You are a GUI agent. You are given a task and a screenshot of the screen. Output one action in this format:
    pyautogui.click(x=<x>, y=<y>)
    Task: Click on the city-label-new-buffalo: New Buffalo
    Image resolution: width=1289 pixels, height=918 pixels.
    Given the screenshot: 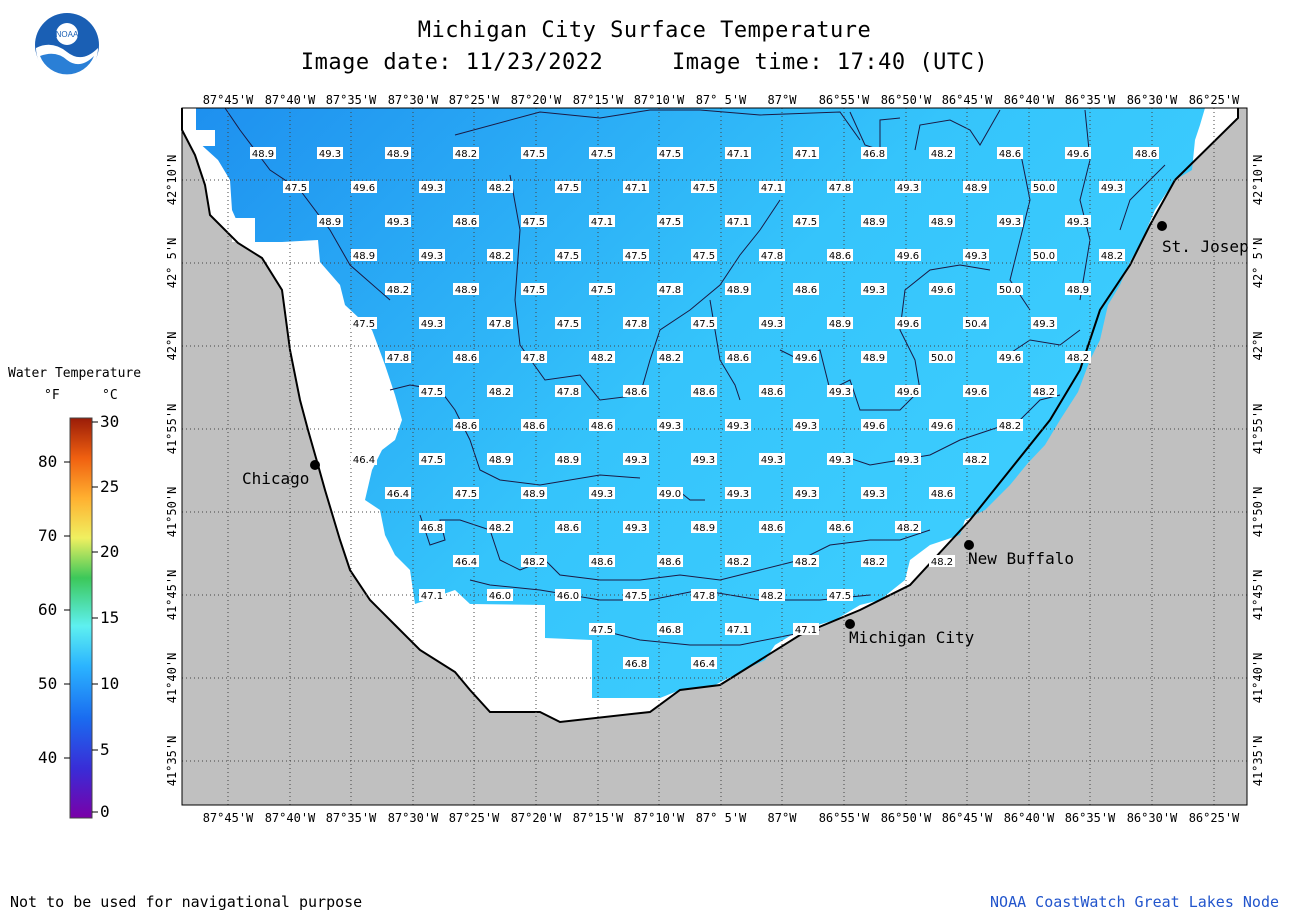 What is the action you would take?
    pyautogui.click(x=1021, y=558)
    